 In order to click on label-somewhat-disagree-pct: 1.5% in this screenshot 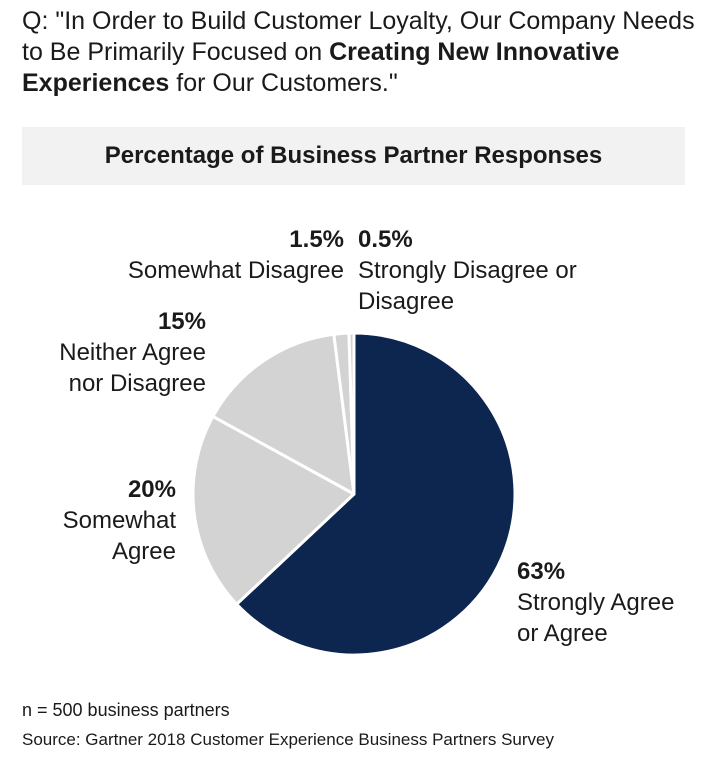, I will do `click(316, 239)`.